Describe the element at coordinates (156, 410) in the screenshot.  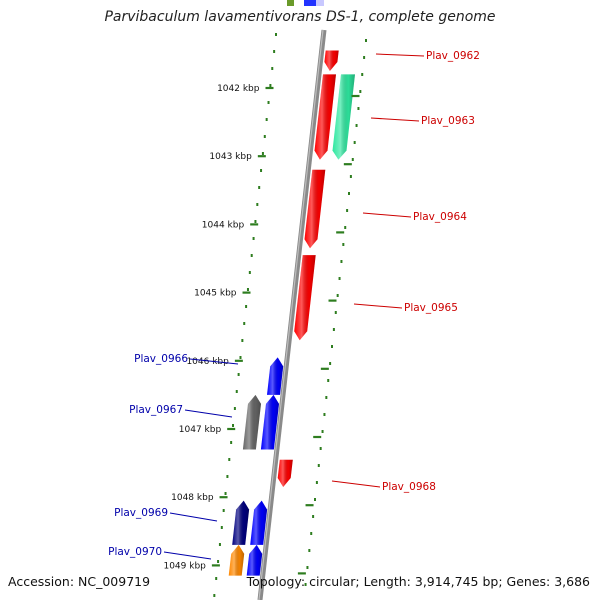
I see `gene-label: Plav_0967` at that location.